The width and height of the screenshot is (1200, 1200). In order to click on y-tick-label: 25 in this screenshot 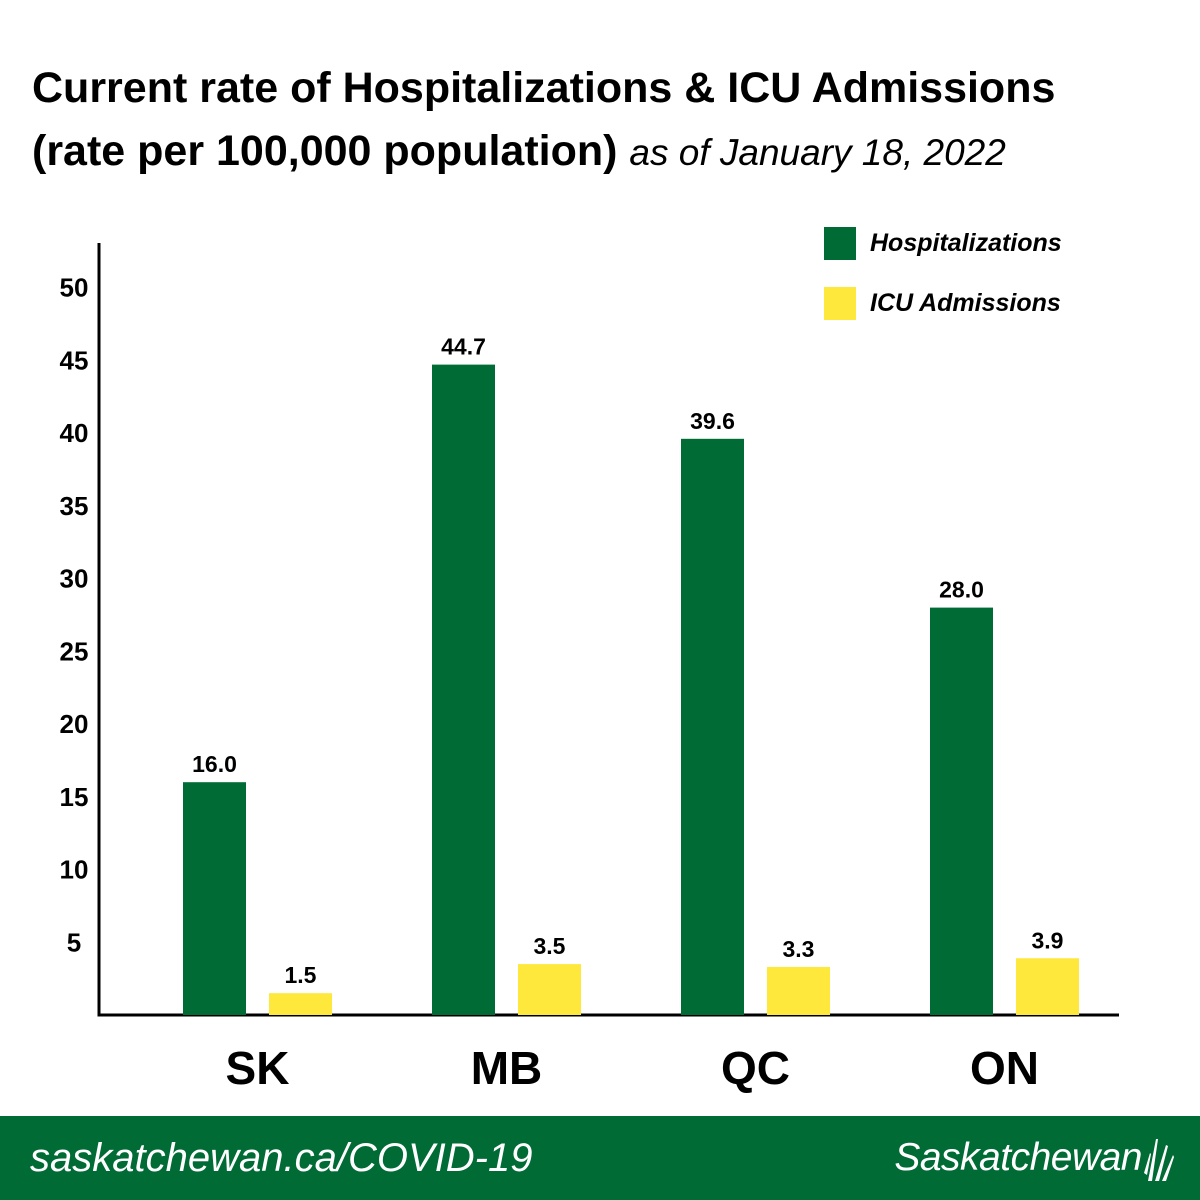, I will do `click(74, 651)`.